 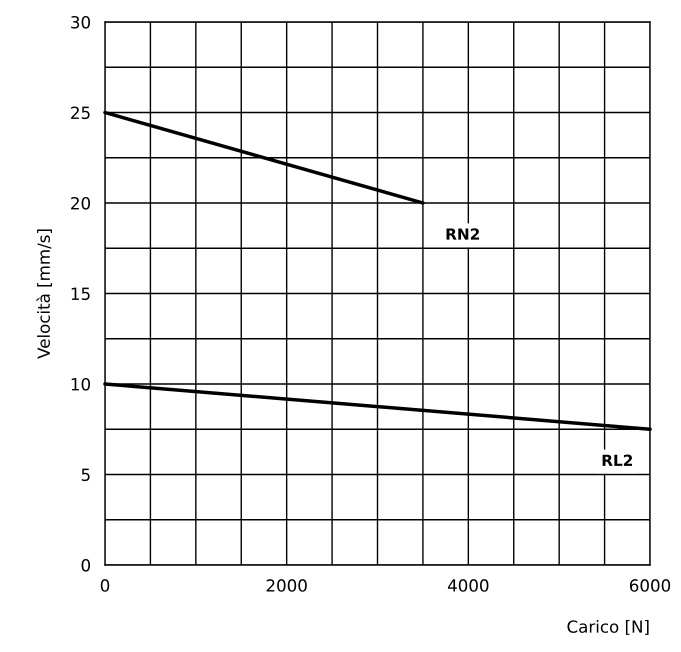 I want to click on series-label: RL2, so click(x=617, y=460).